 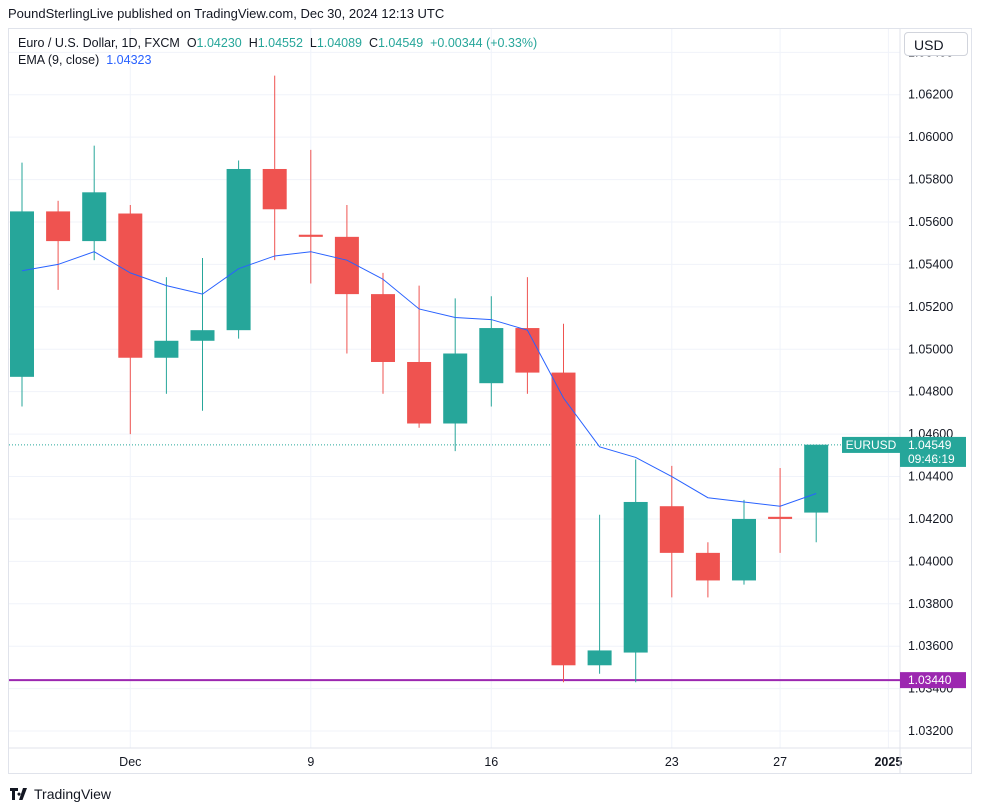 What do you see at coordinates (339, 43) in the screenshot?
I see `legend-low-value: 1.04089` at bounding box center [339, 43].